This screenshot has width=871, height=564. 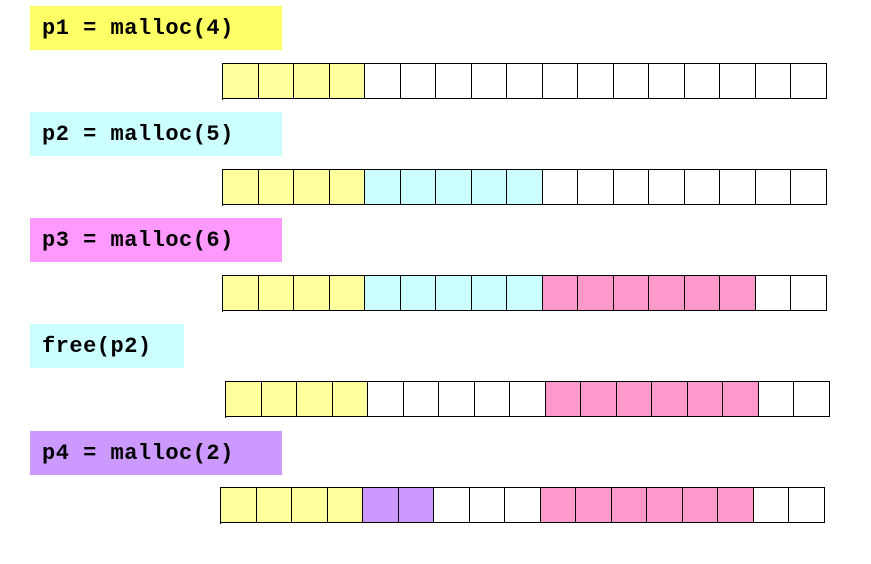 I want to click on memory-row-p4, so click(x=522, y=505).